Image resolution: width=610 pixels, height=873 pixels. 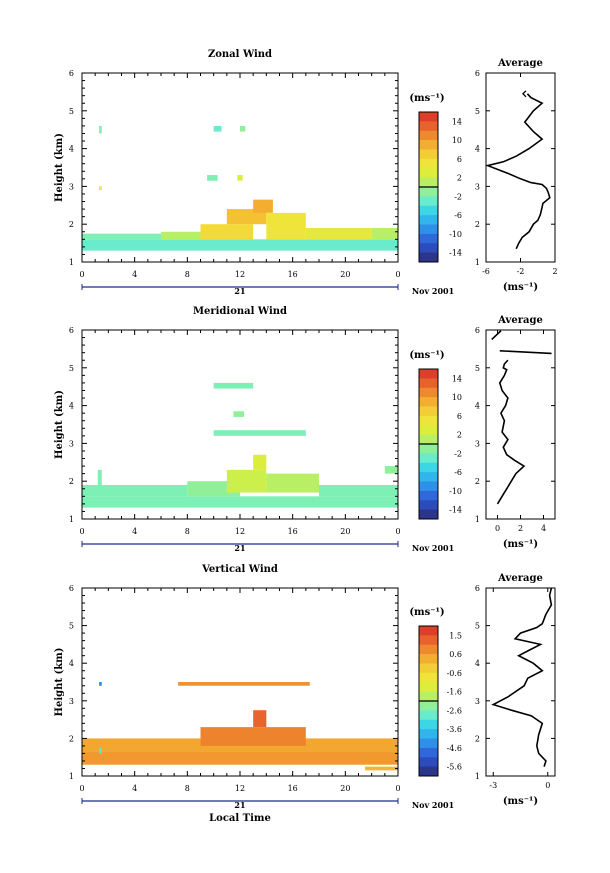 I want to click on average-x-tick-label: 0, so click(x=497, y=528).